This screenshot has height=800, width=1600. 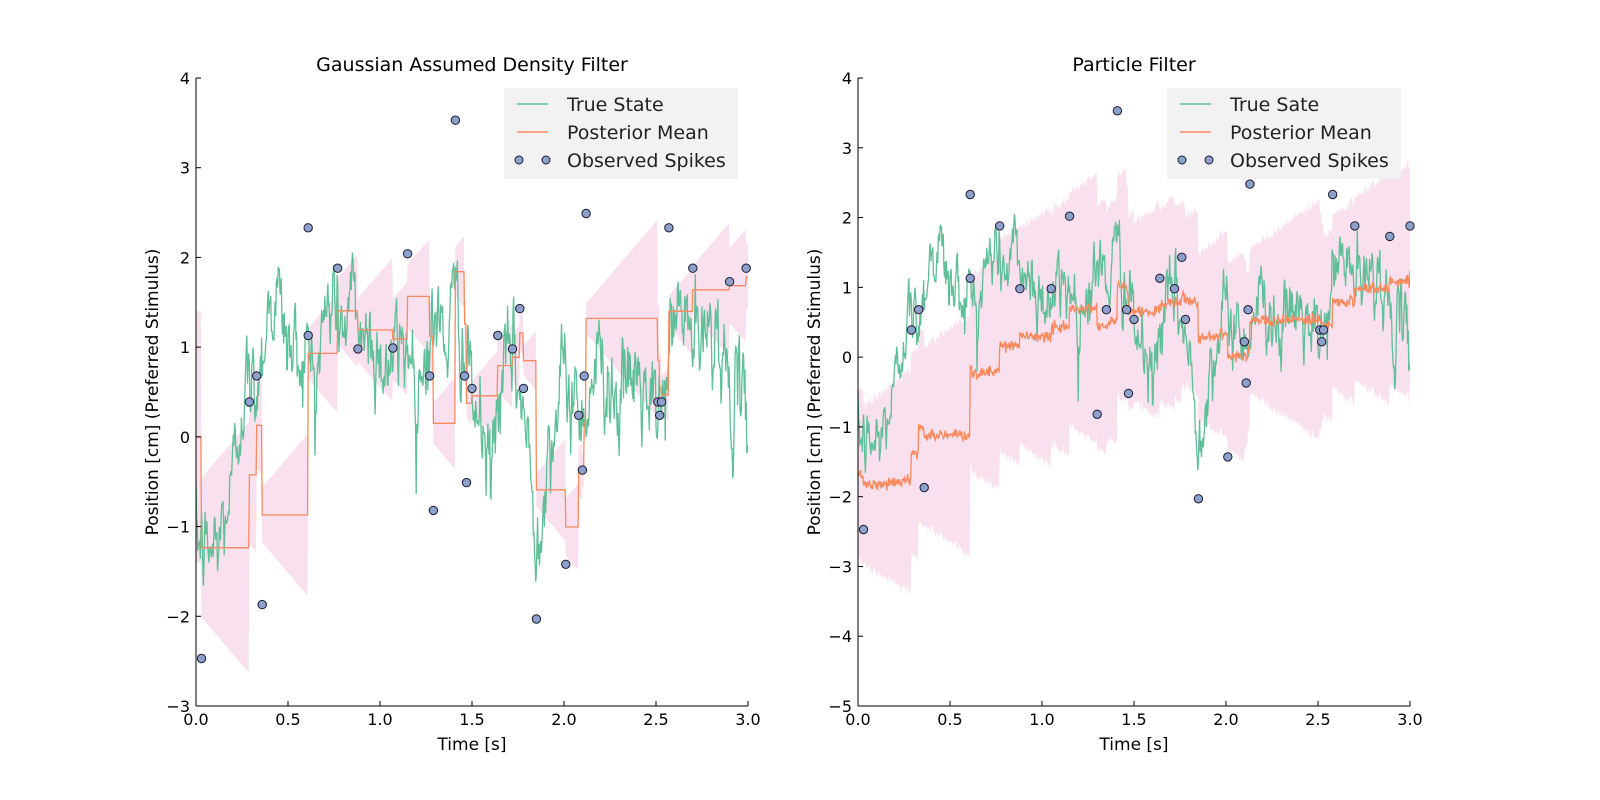 I want to click on x-tick-label: 2.5, so click(x=1317, y=719).